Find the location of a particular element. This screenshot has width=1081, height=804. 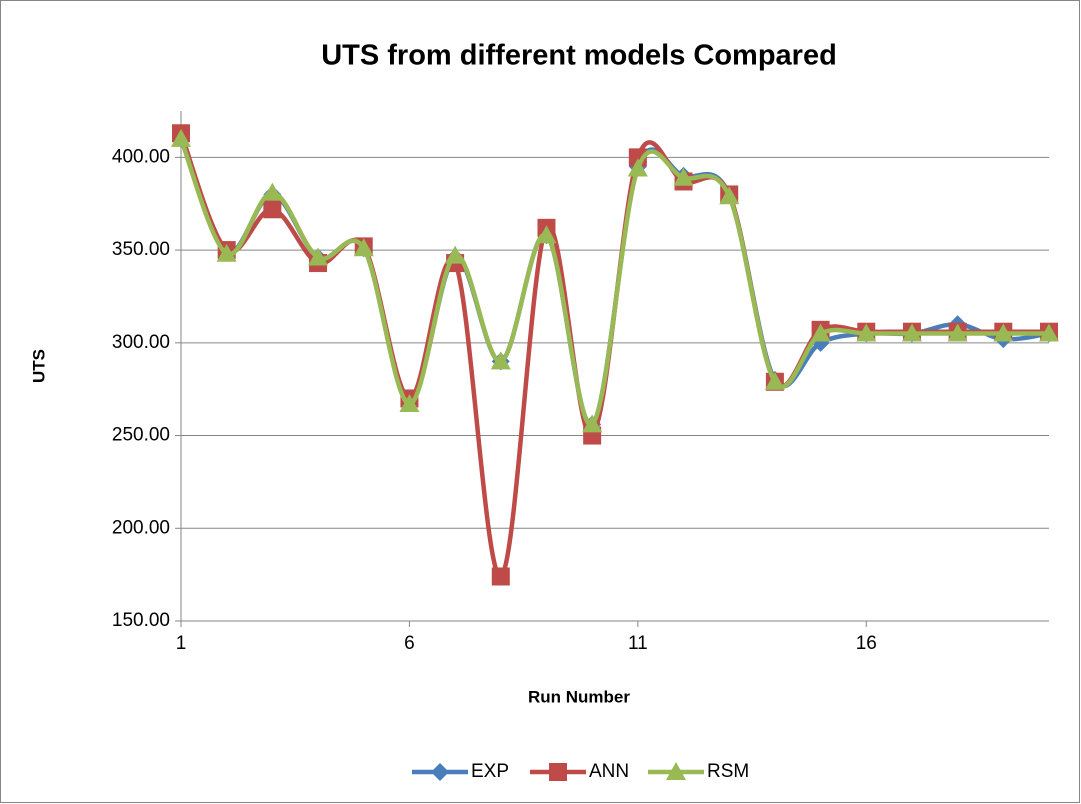

legend-label: EXP is located at coordinates (490, 771).